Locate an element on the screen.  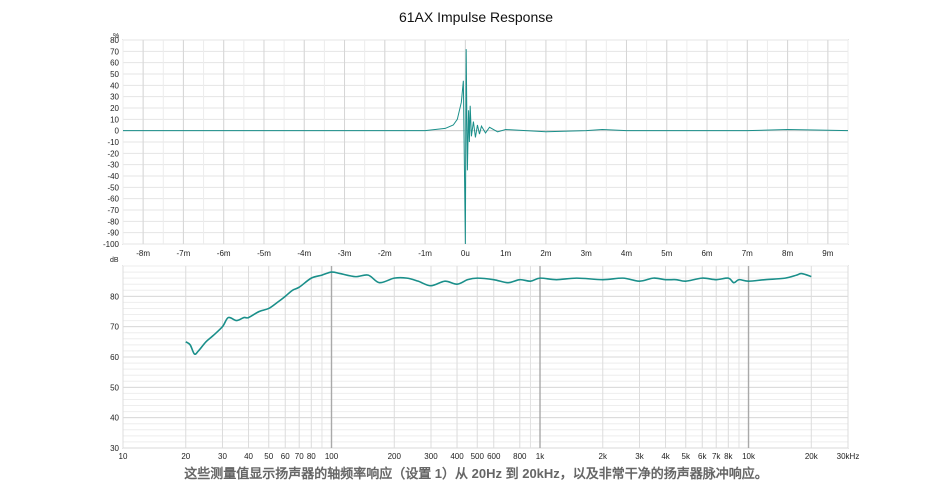
frequency-x-tick-label: 600 is located at coordinates (494, 456).